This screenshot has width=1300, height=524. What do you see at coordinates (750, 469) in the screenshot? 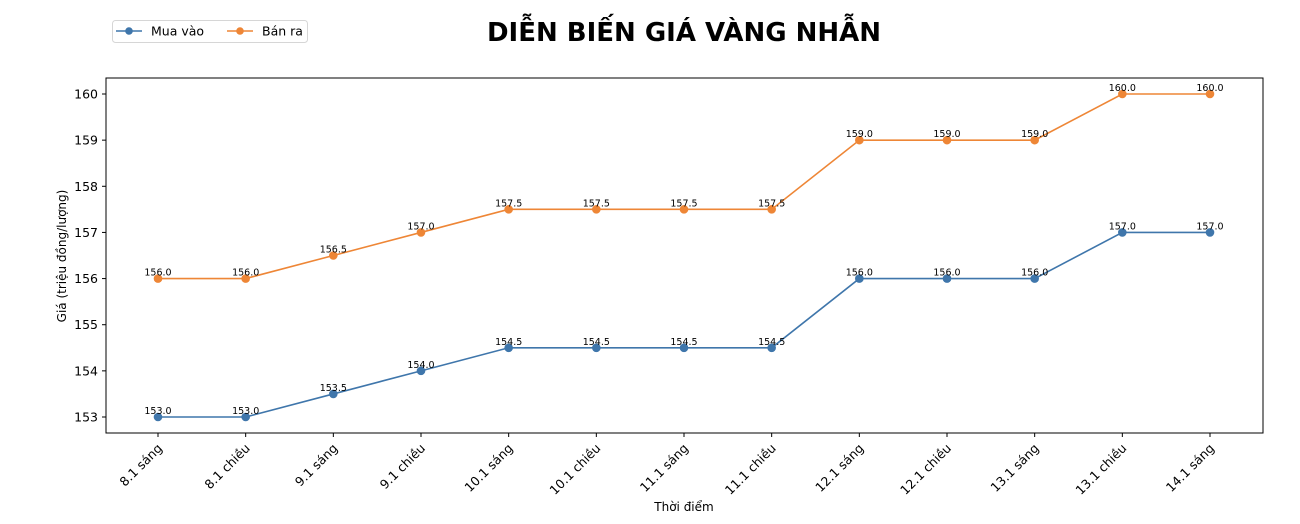
I see `x-tick-label: 11.1 chiều` at bounding box center [750, 469].